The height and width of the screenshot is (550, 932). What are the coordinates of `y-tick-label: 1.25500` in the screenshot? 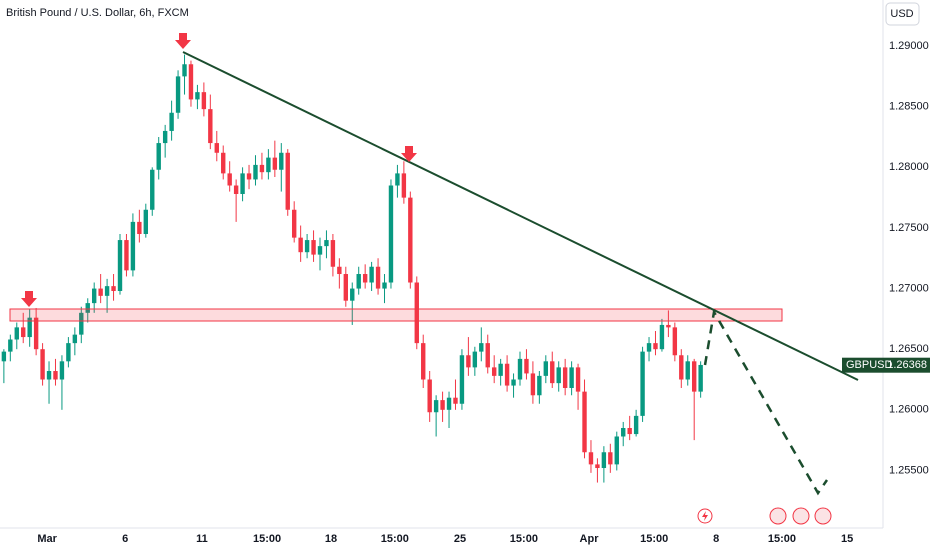 It's located at (909, 470).